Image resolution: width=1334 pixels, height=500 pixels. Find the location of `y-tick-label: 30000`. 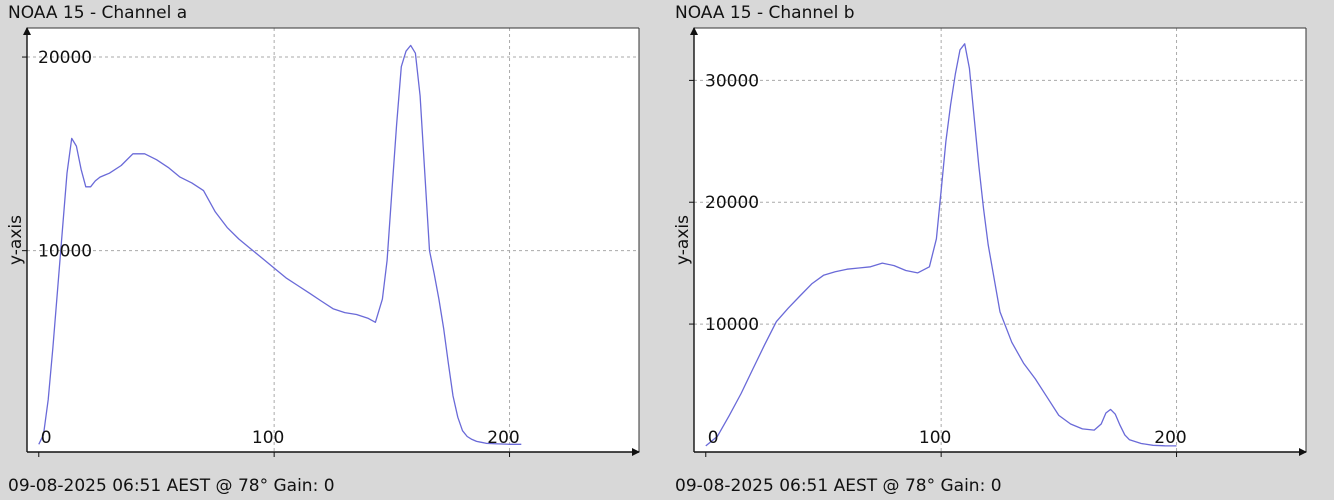

y-tick-label: 30000 is located at coordinates (732, 81).